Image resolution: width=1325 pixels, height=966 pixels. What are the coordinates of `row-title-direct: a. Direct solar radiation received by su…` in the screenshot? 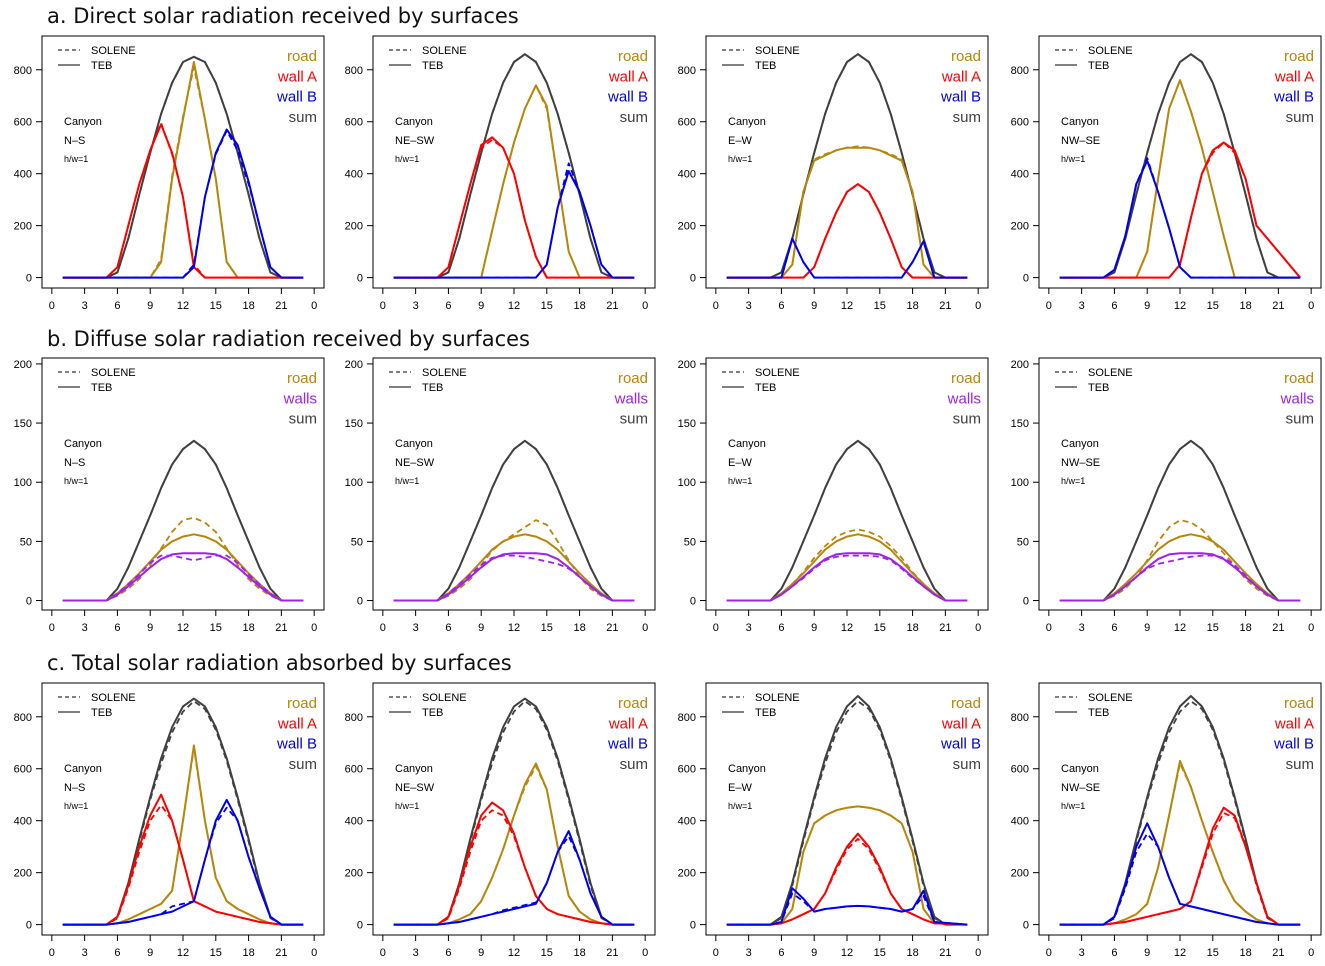 It's located at (283, 16).